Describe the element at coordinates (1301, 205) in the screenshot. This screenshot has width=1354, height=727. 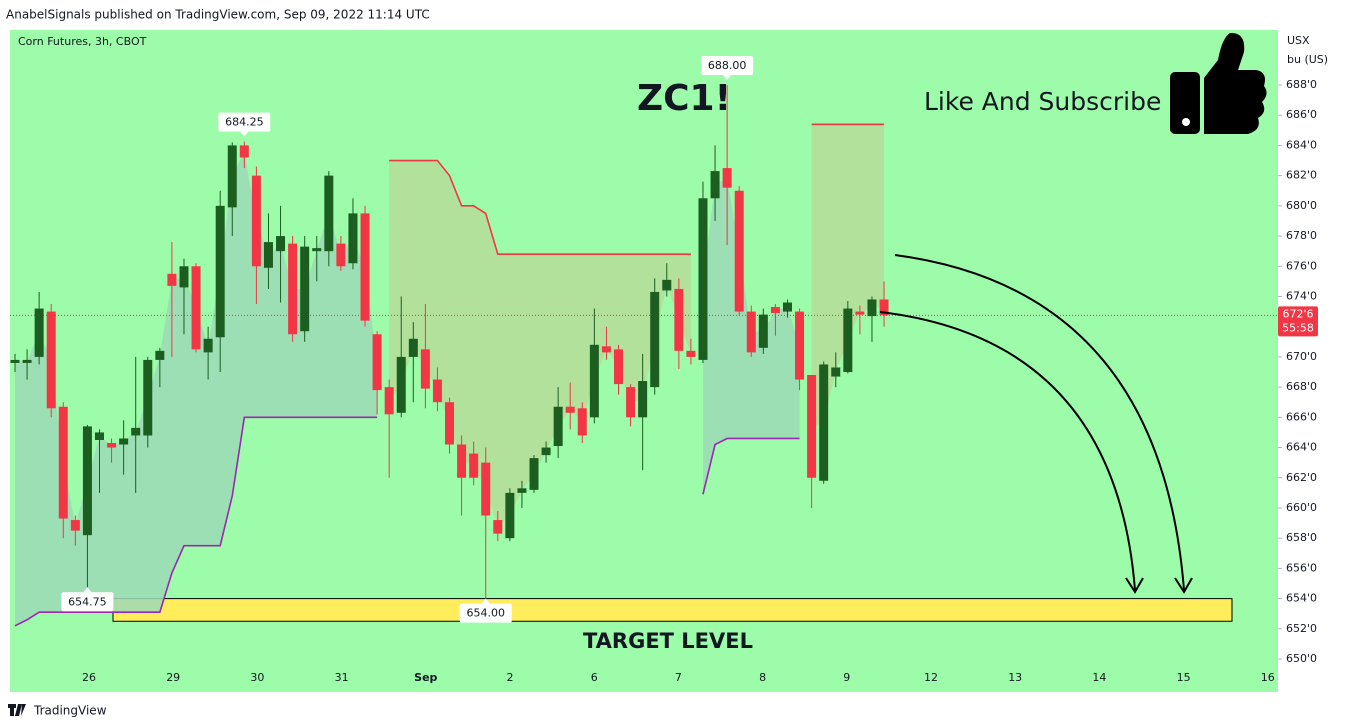
I see `y-tick-label: 680'0` at that location.